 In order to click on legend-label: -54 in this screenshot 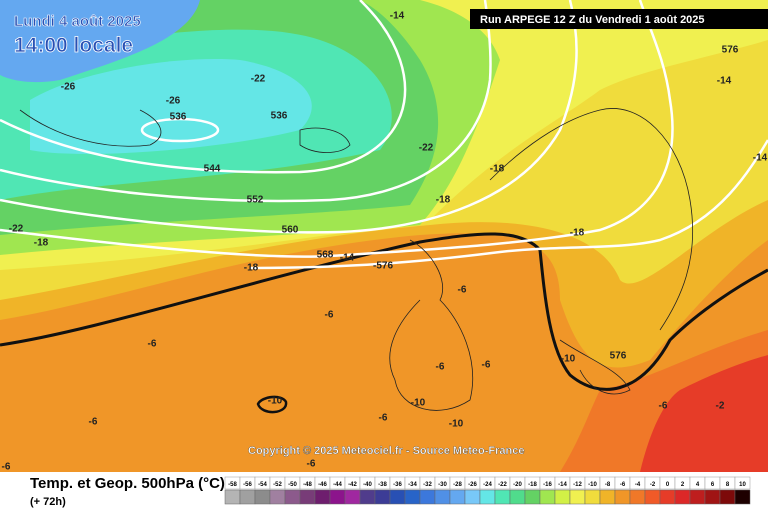, I will do `click(262, 485)`.